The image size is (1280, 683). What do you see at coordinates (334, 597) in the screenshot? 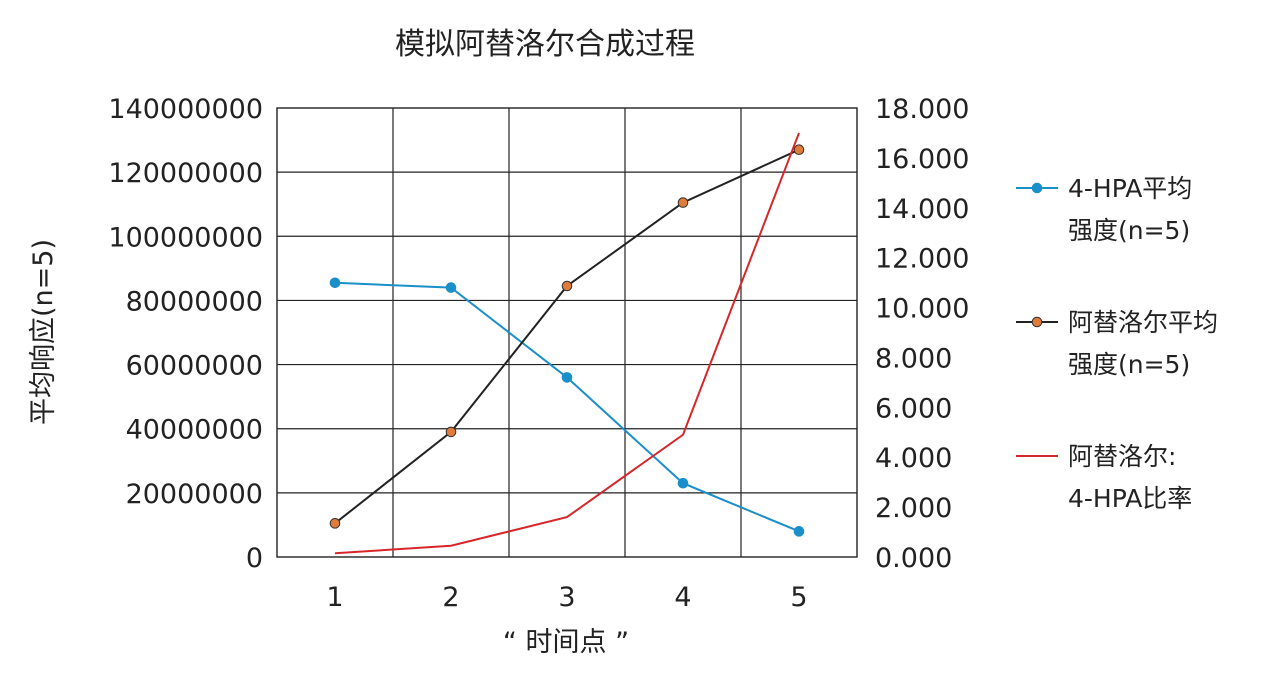
I see `x-tick-label: 1` at bounding box center [334, 597].